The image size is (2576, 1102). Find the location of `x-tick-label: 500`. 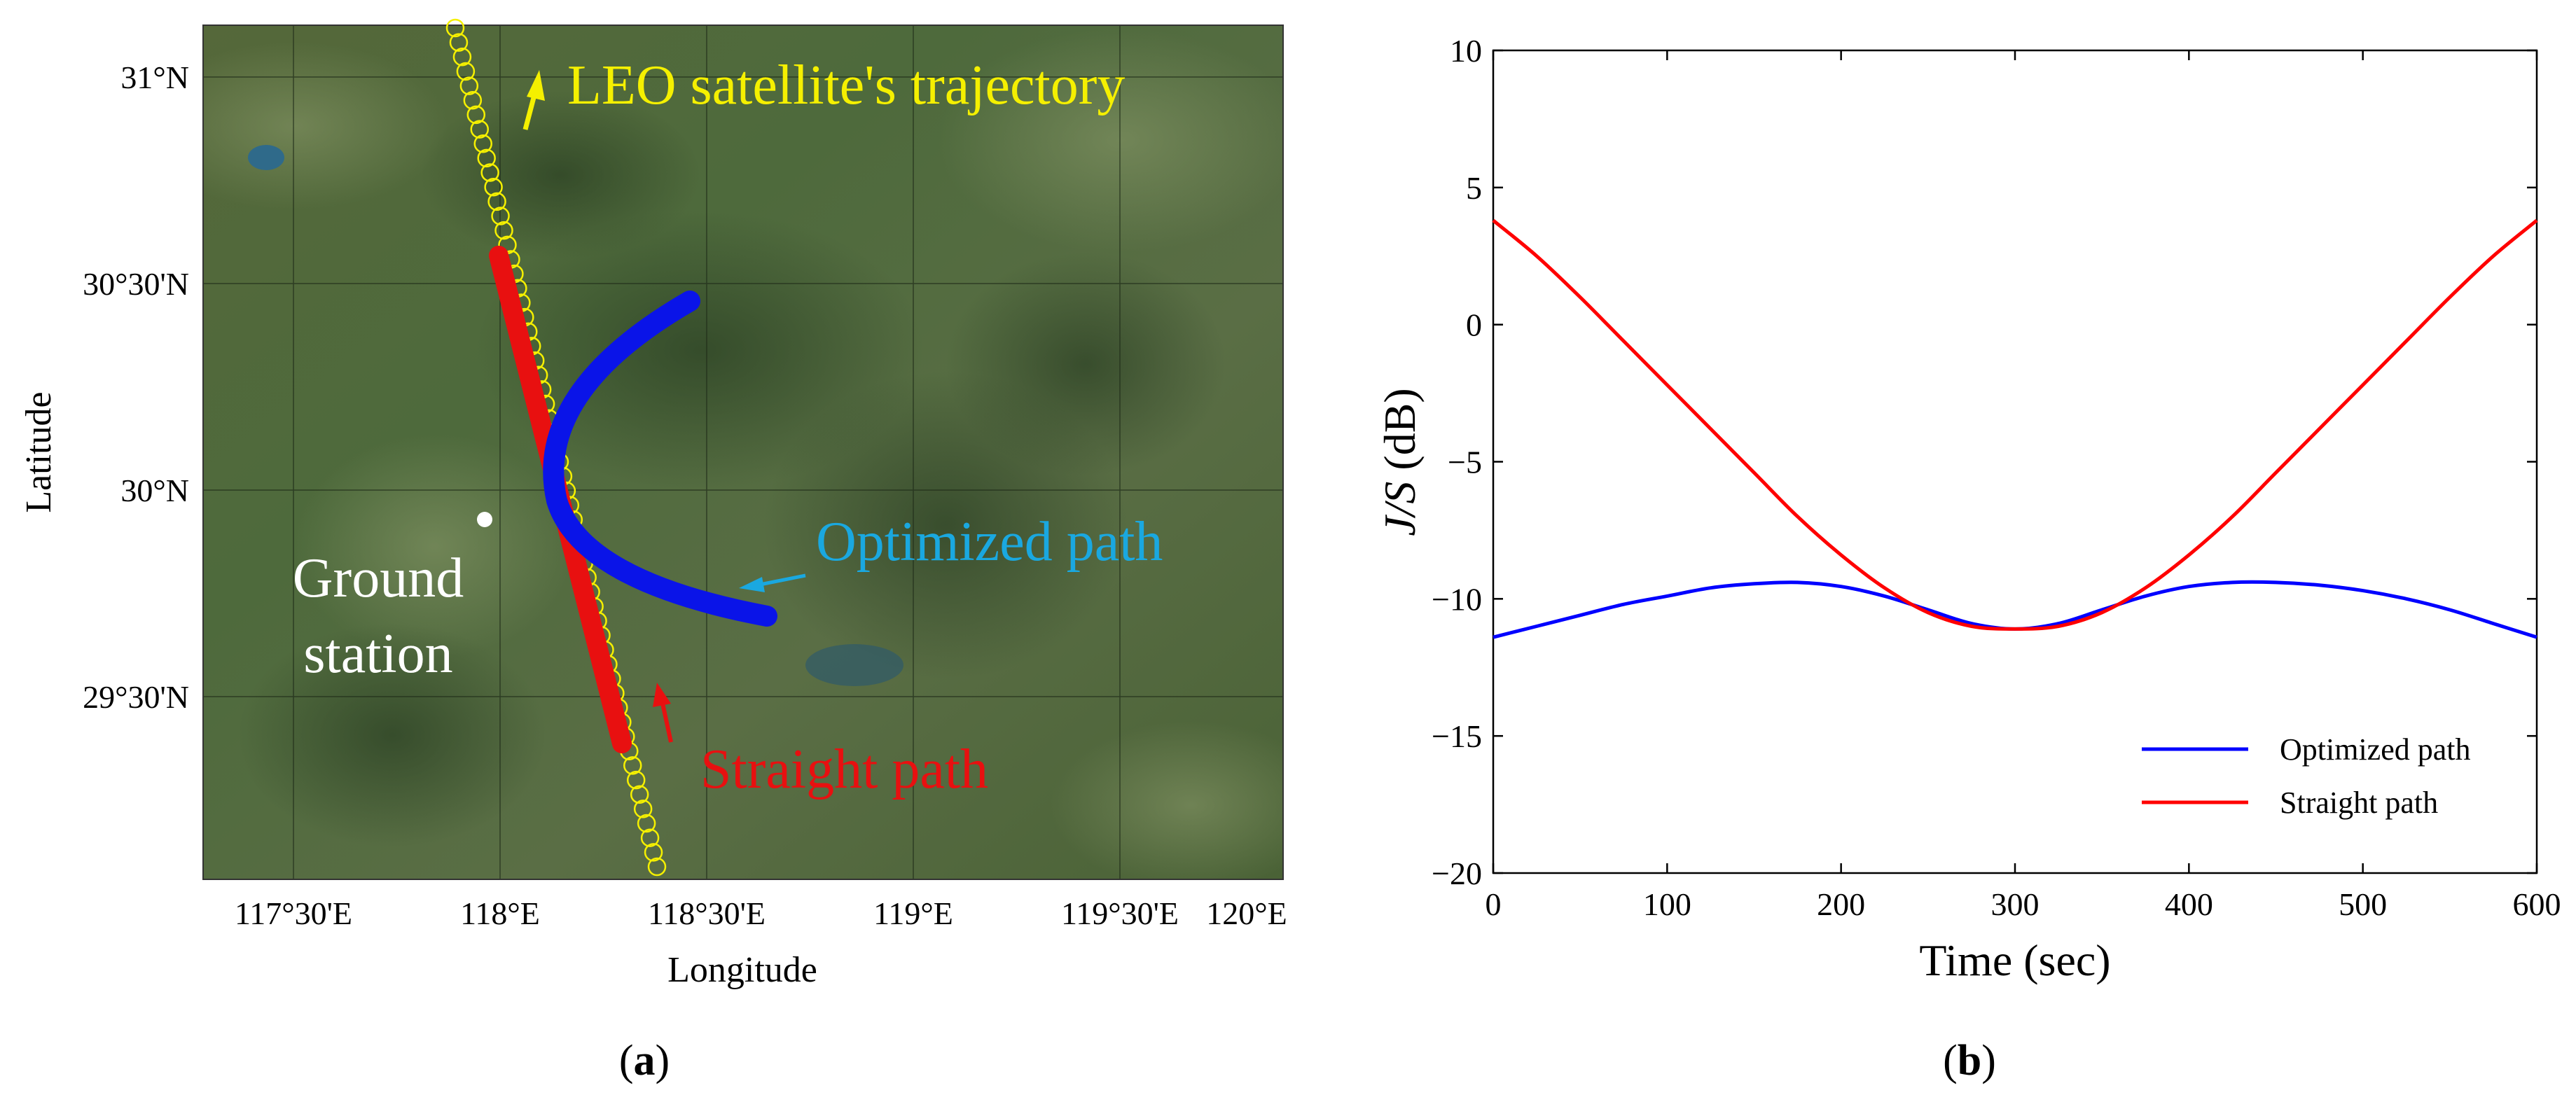

x-tick-label: 500 is located at coordinates (2363, 904).